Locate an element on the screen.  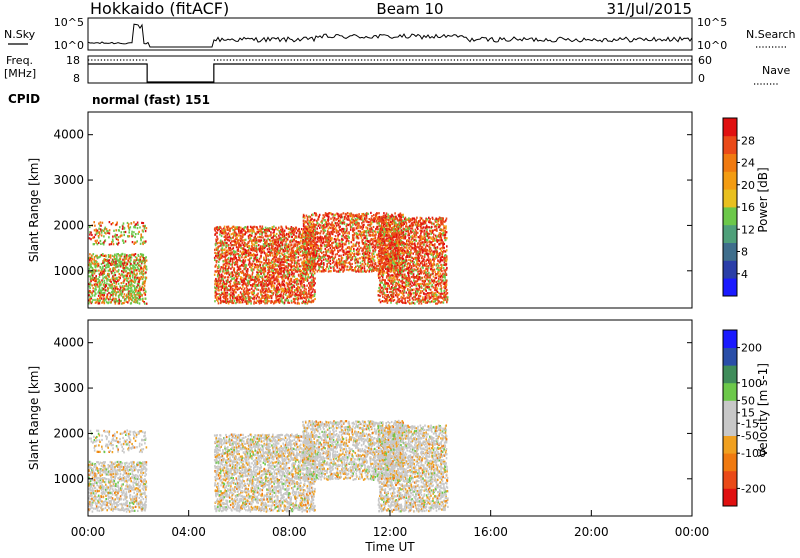
nsky-panel: N.Sky 10^5 10^0 10^5 10^0 N.Search is located at coordinates (400, 34).